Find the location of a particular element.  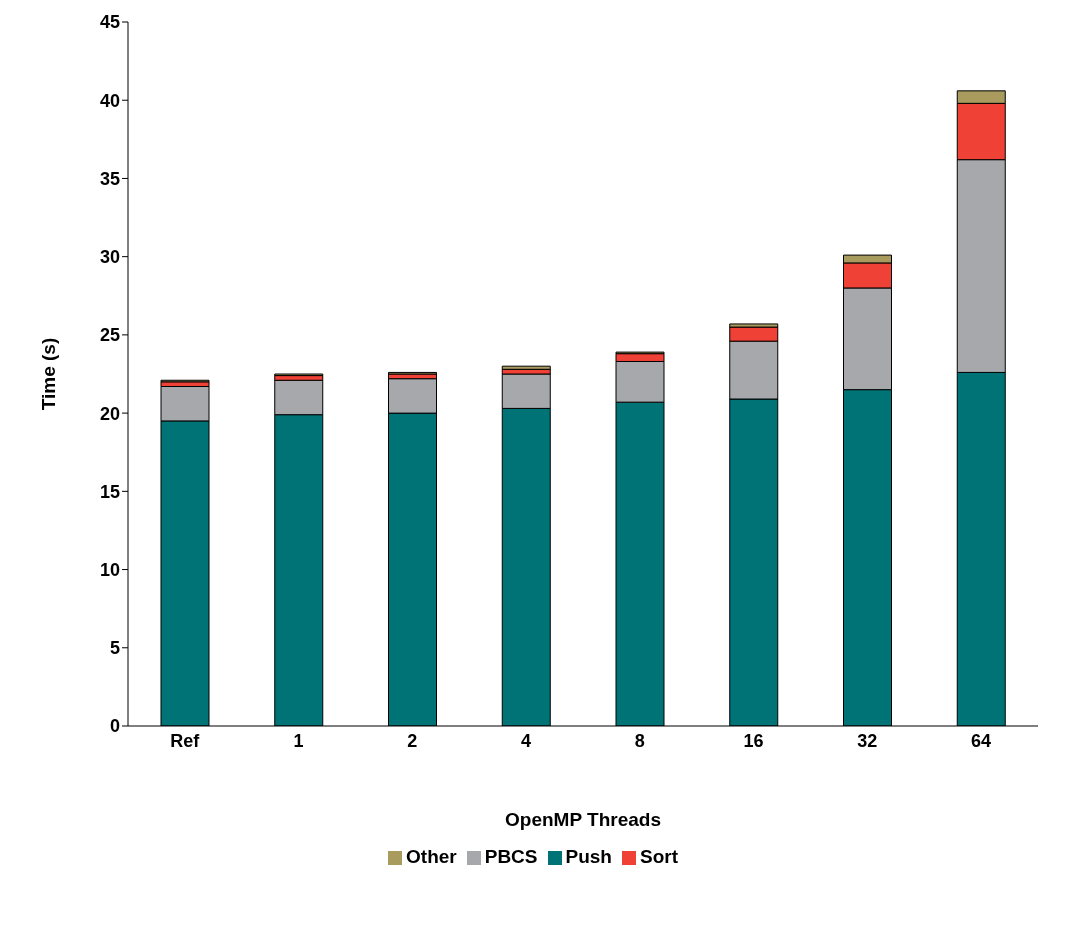

x-axis-title: OpenMP Threads is located at coordinates (583, 819).